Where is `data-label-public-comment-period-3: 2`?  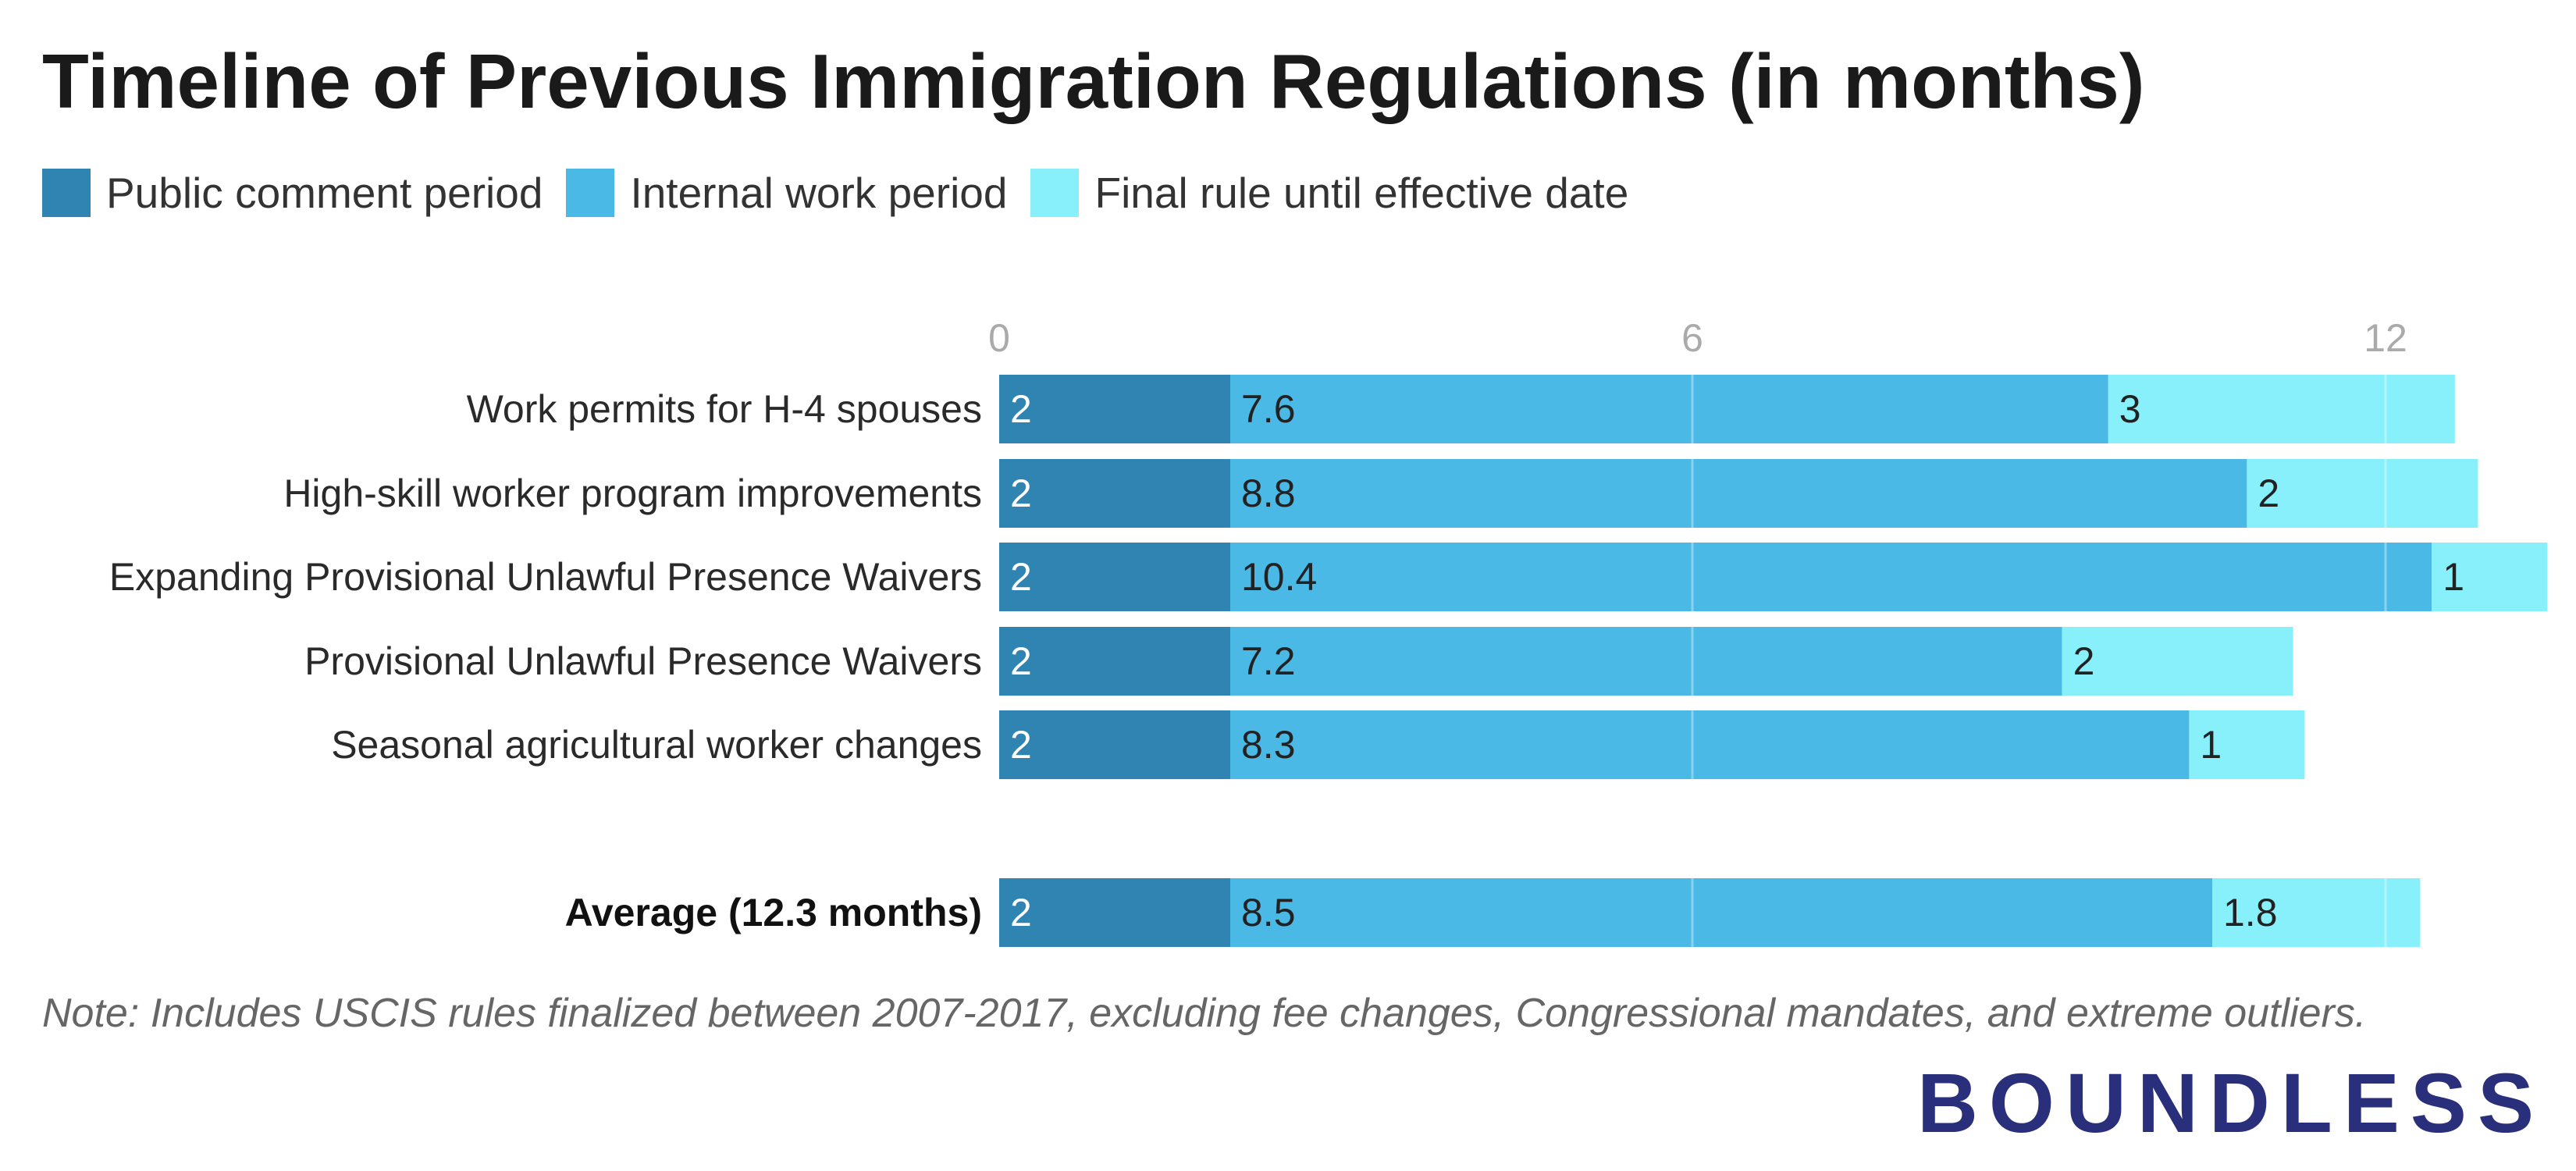 data-label-public-comment-period-3: 2 is located at coordinates (1021, 661).